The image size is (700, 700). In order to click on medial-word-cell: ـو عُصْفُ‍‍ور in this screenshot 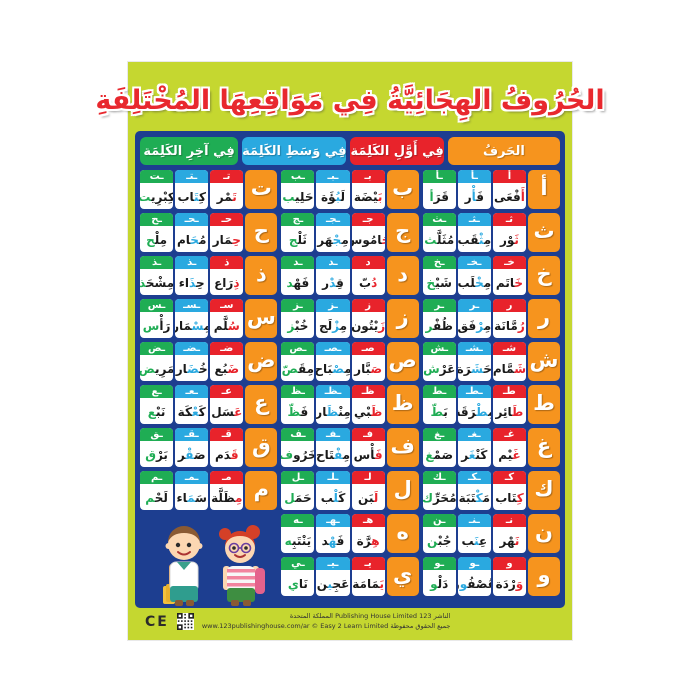, I will do `click(474, 576)`.